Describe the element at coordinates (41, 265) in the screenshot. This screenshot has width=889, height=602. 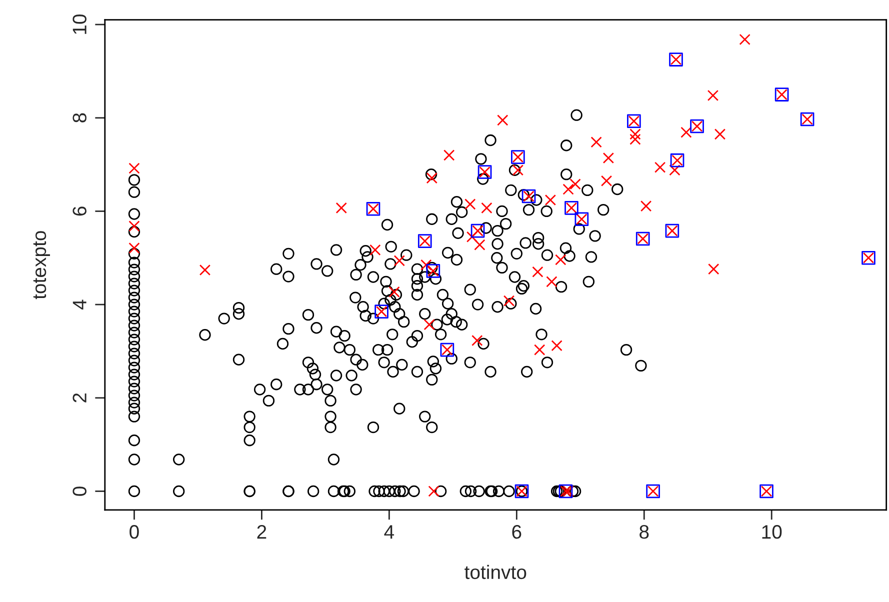
I see `y-axis-title: totexpto` at that location.